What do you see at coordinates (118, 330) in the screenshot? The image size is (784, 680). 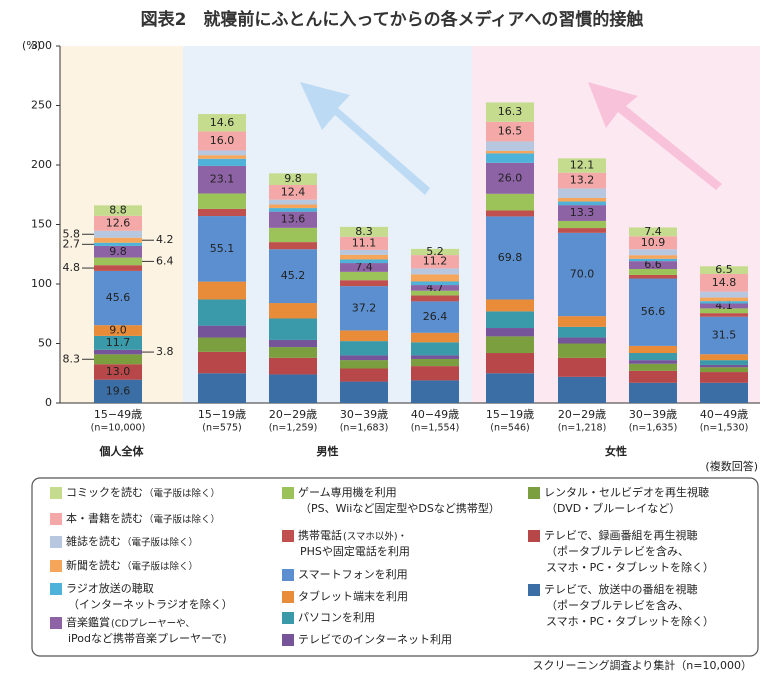 I see `value-label: 9.0` at bounding box center [118, 330].